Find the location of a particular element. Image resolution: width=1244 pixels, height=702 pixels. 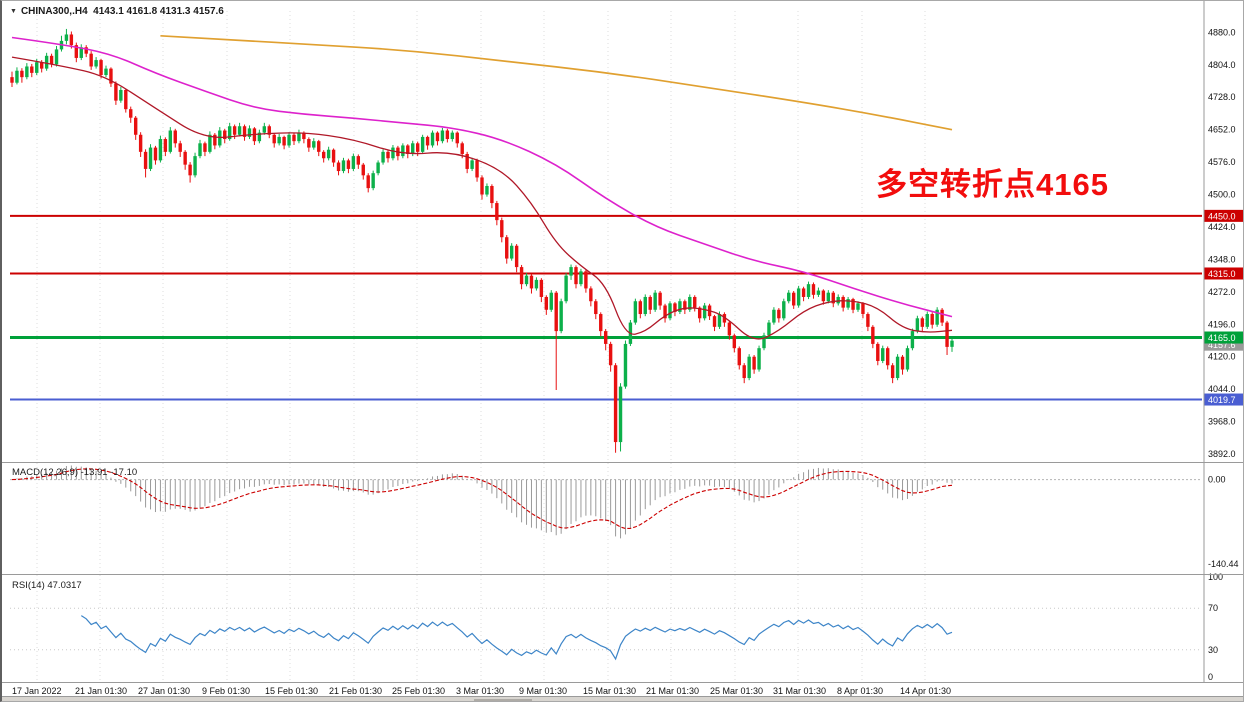

svg-text: 21 Jan 01:30 is located at coordinates (101, 691).